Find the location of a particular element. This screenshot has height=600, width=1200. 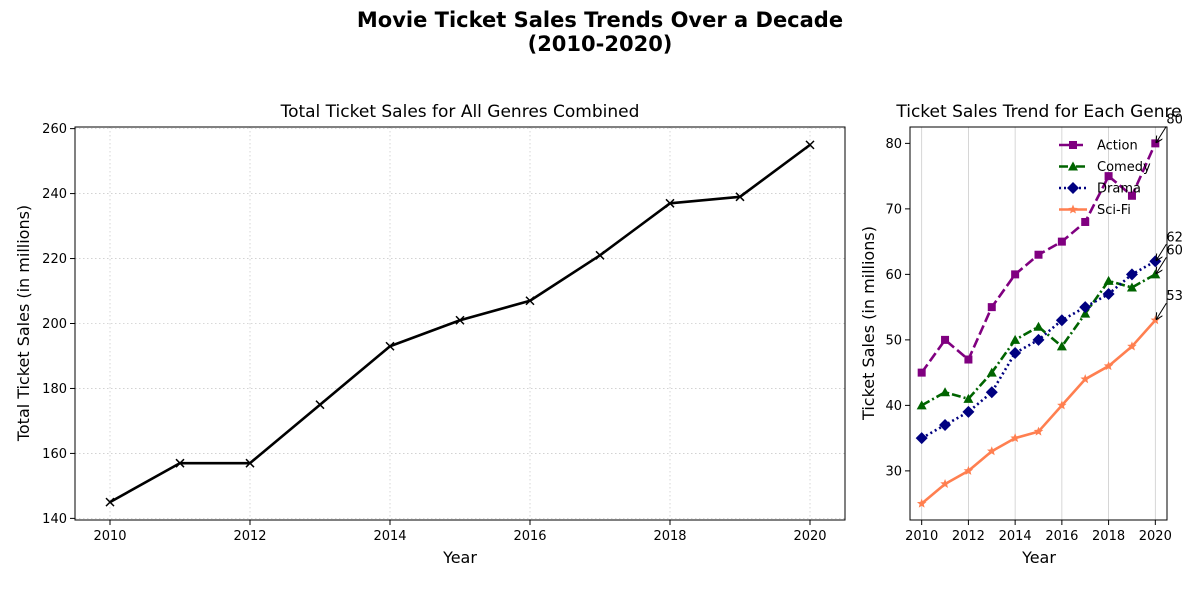

left-y-axis-label: Total Ticket Sales (in millions) is located at coordinates (23, 323).